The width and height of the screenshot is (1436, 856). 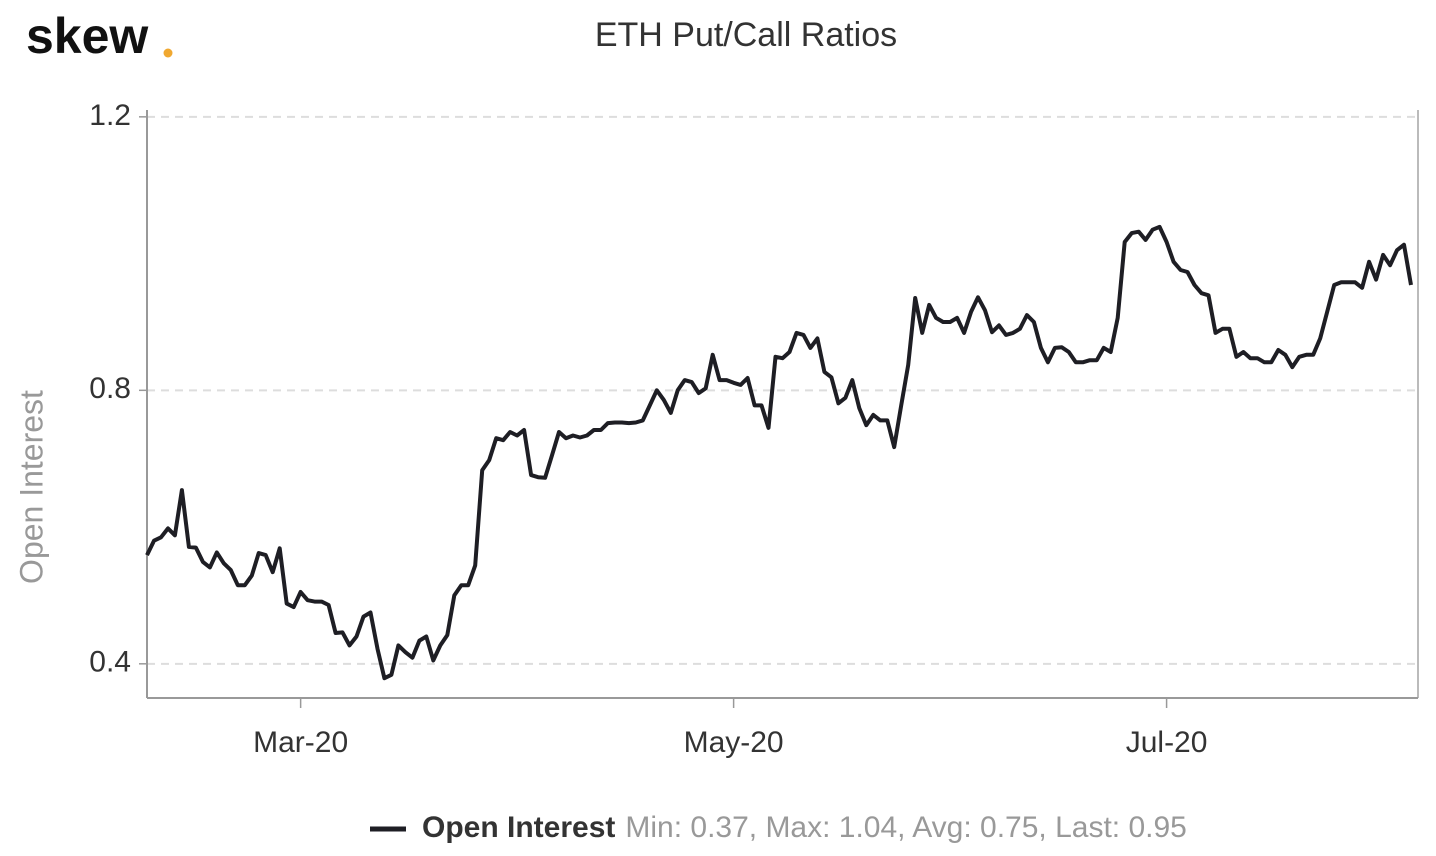 What do you see at coordinates (1167, 742) in the screenshot?
I see `x-tick-label: Jul-20` at bounding box center [1167, 742].